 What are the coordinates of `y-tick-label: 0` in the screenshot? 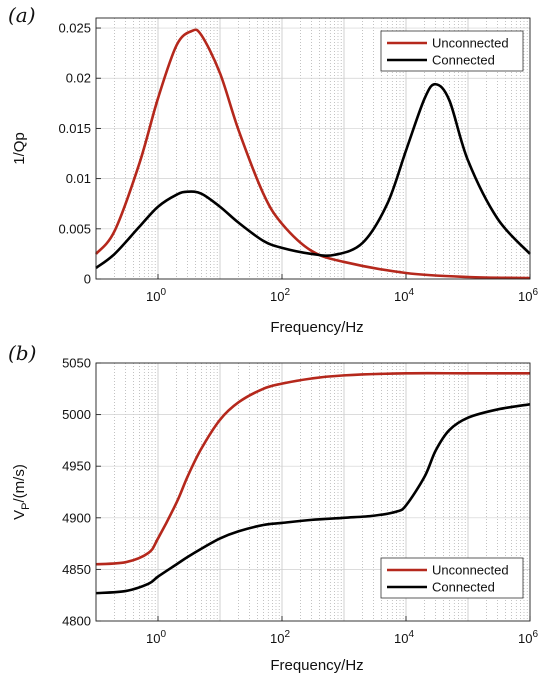 It's located at (87, 279).